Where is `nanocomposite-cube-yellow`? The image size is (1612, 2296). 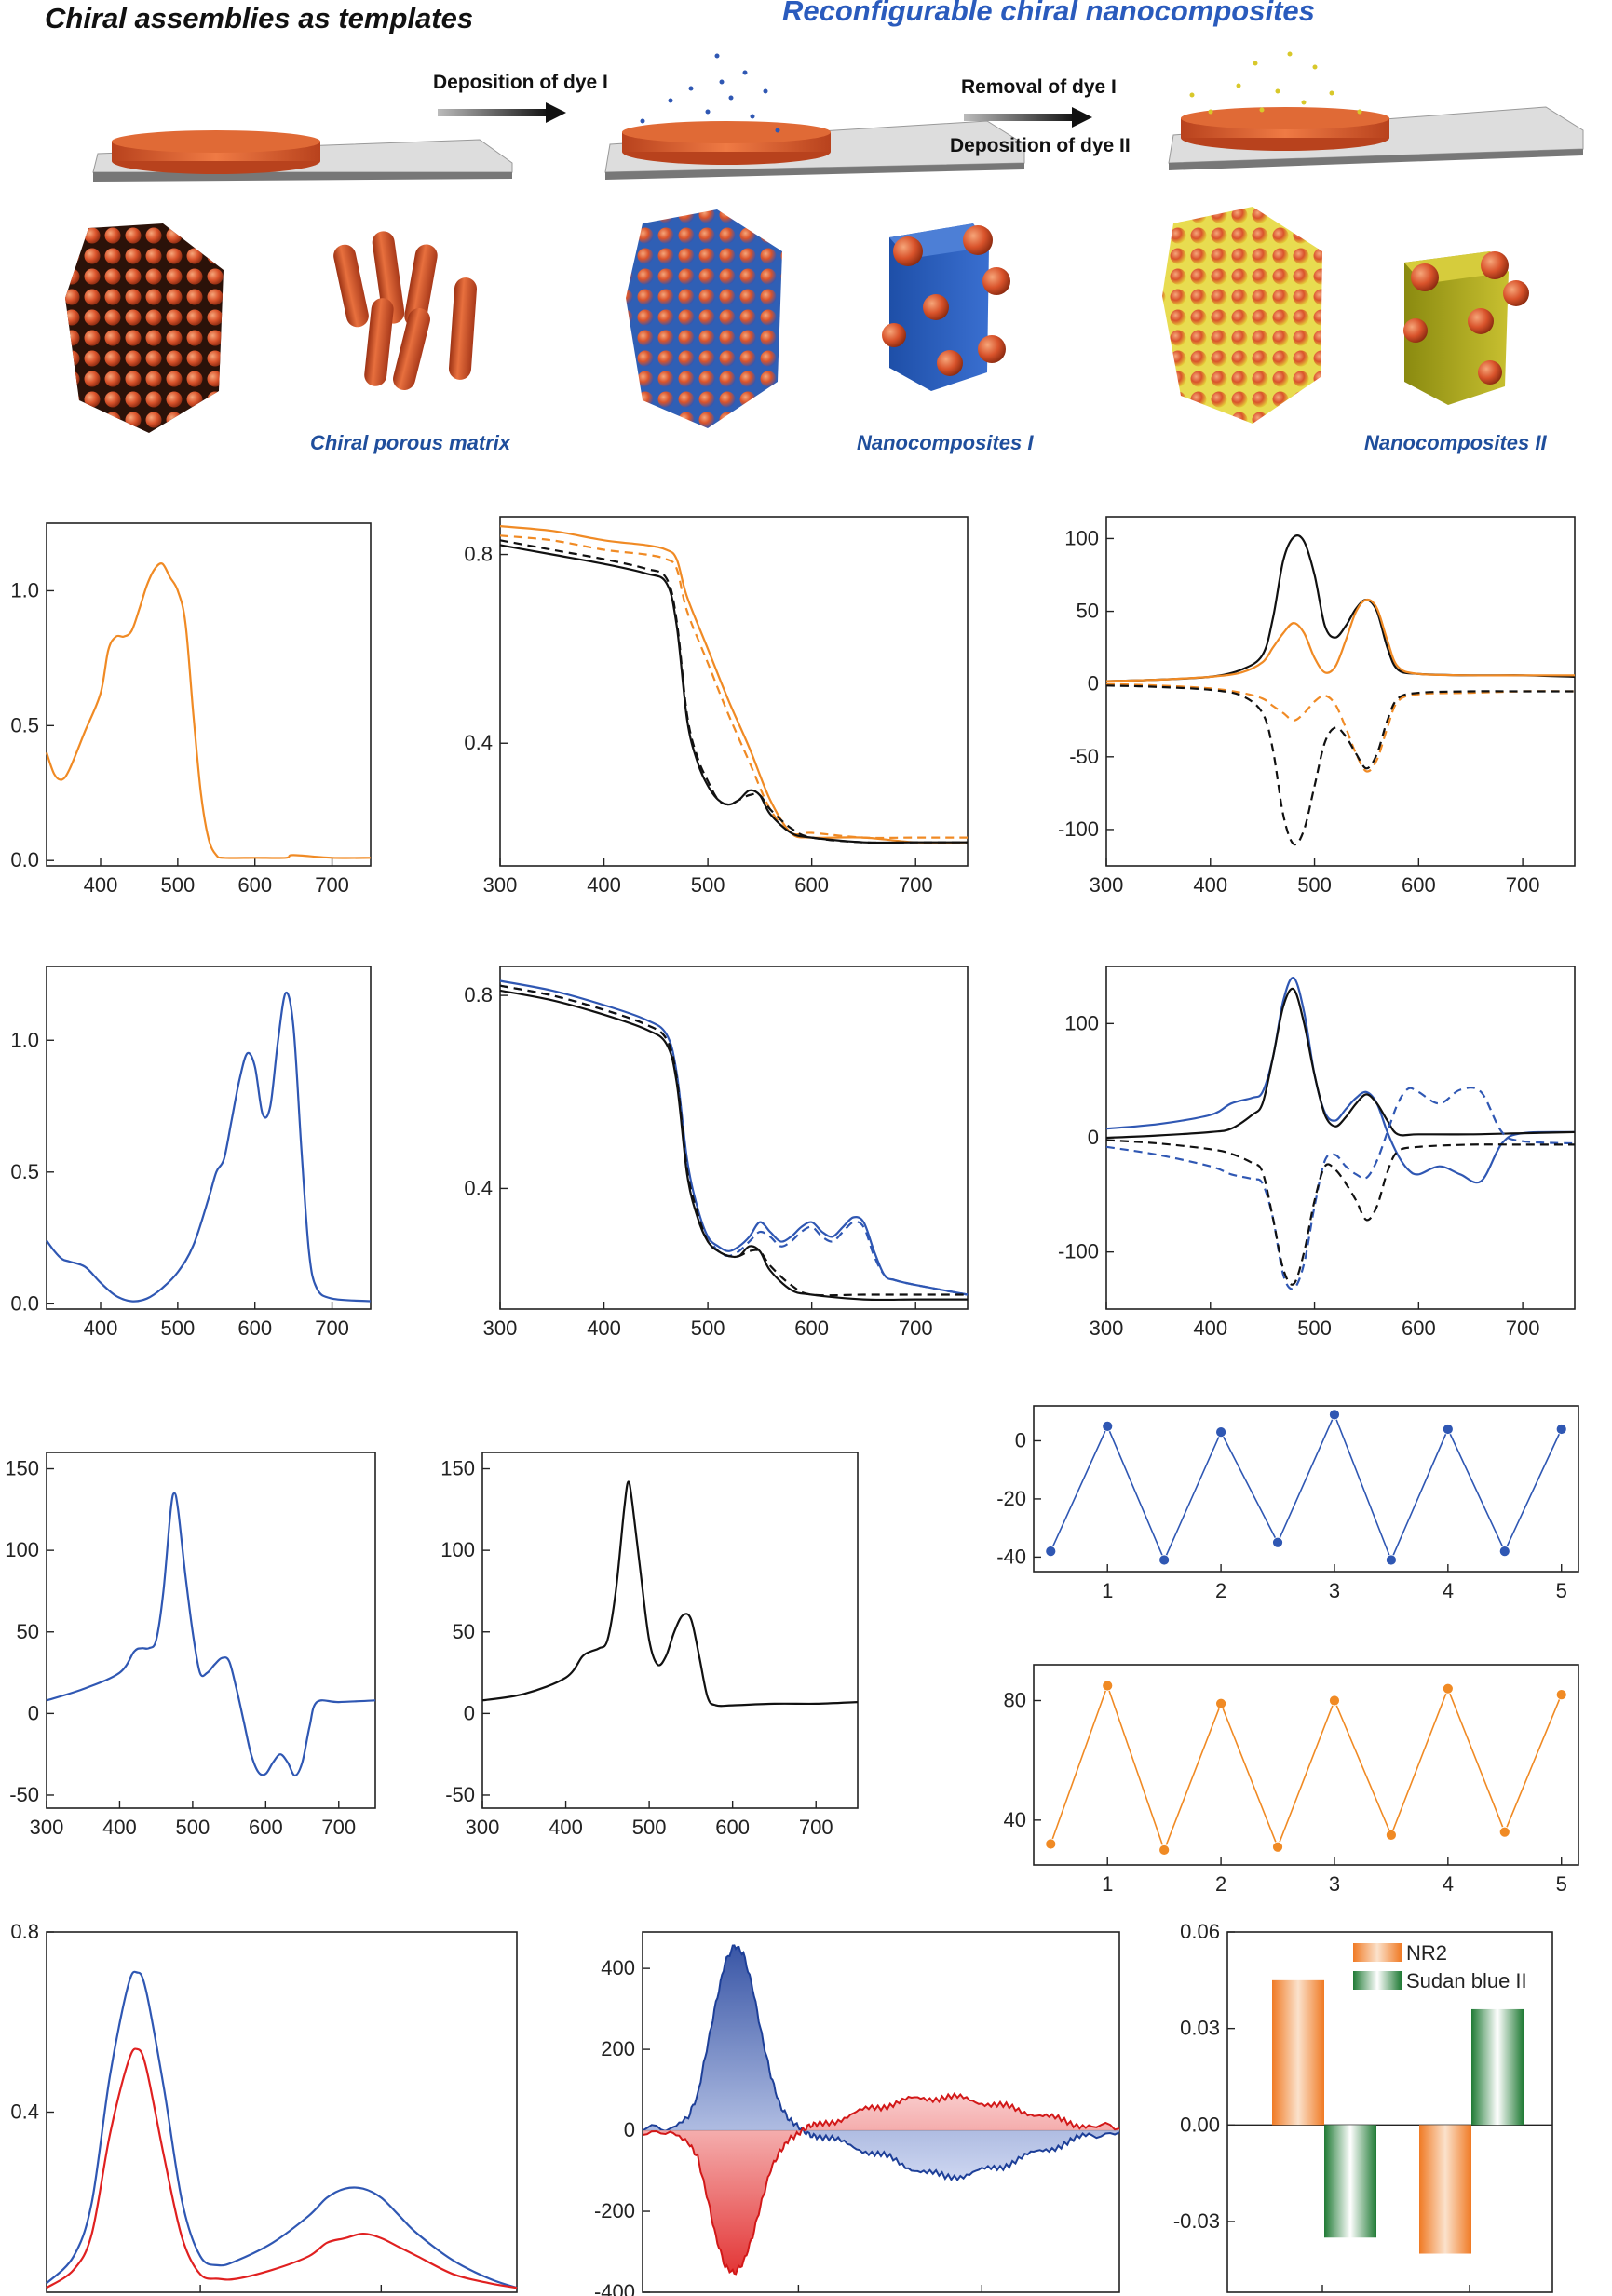
nanocomposite-cube-yellow is located at coordinates (1466, 328).